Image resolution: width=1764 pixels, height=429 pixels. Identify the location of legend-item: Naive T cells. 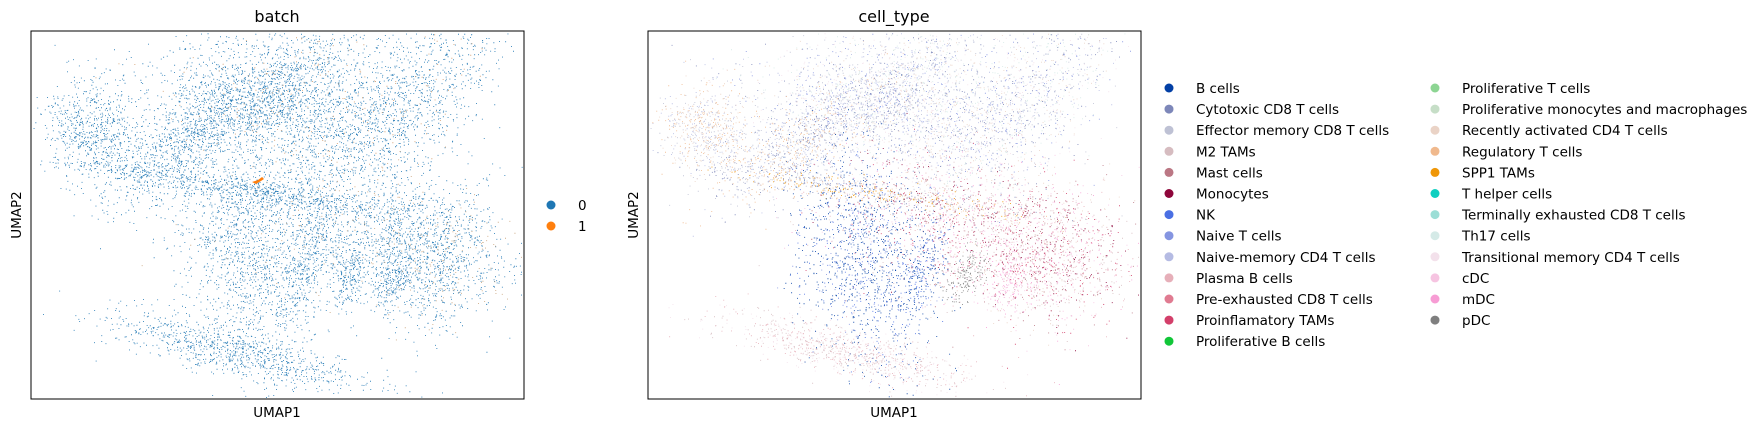
(1223, 237).